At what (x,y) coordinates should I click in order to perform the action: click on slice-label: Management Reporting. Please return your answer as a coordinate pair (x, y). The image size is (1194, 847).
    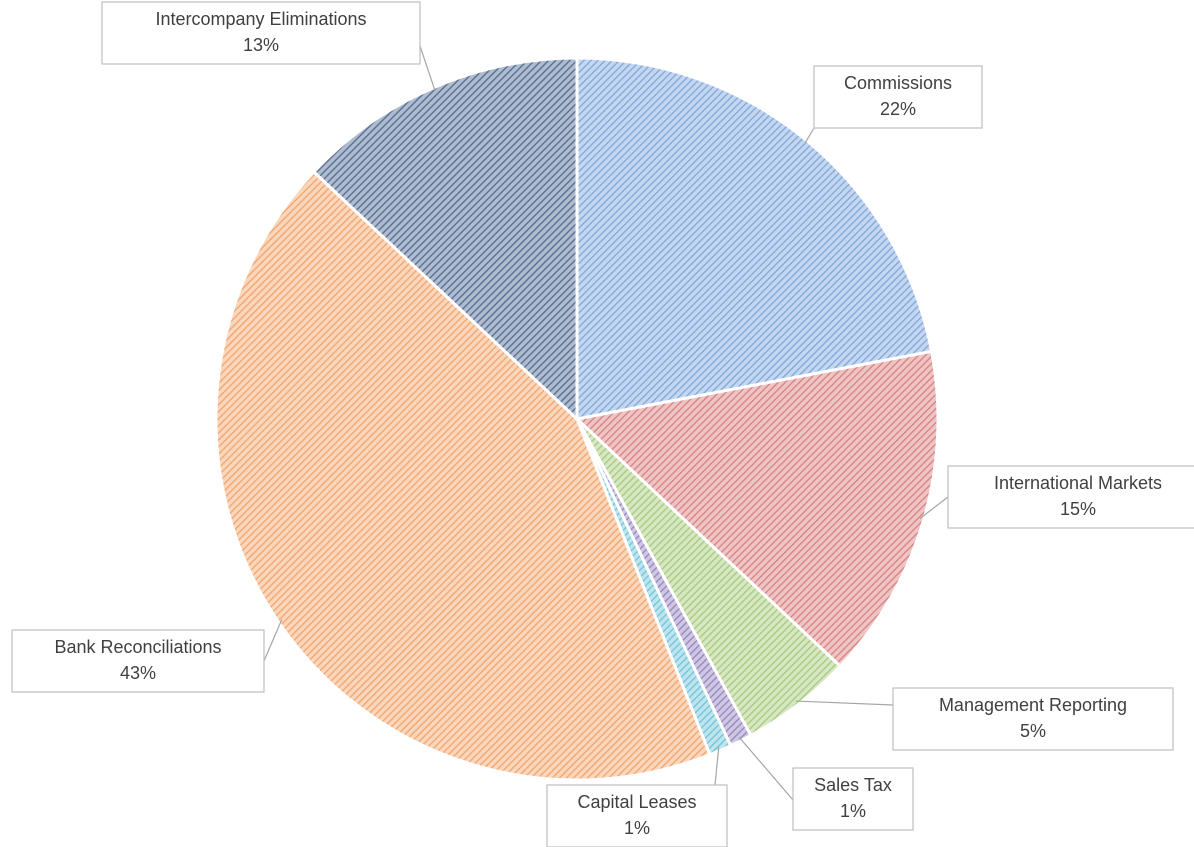
    Looking at the image, I should click on (1033, 705).